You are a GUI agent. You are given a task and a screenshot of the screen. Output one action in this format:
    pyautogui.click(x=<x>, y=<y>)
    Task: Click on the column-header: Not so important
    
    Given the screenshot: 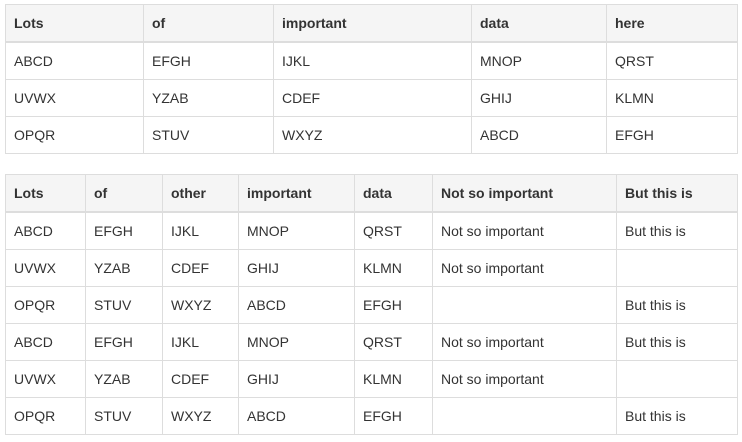 What is the action you would take?
    pyautogui.click(x=524, y=193)
    